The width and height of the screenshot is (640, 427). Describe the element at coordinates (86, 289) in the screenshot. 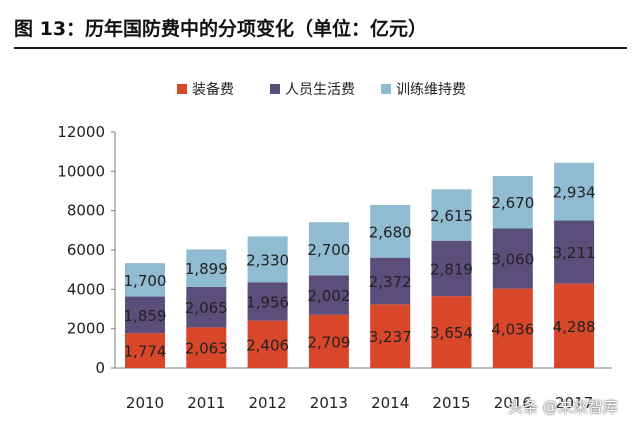

I see `y-tick-label-2: 4000` at that location.